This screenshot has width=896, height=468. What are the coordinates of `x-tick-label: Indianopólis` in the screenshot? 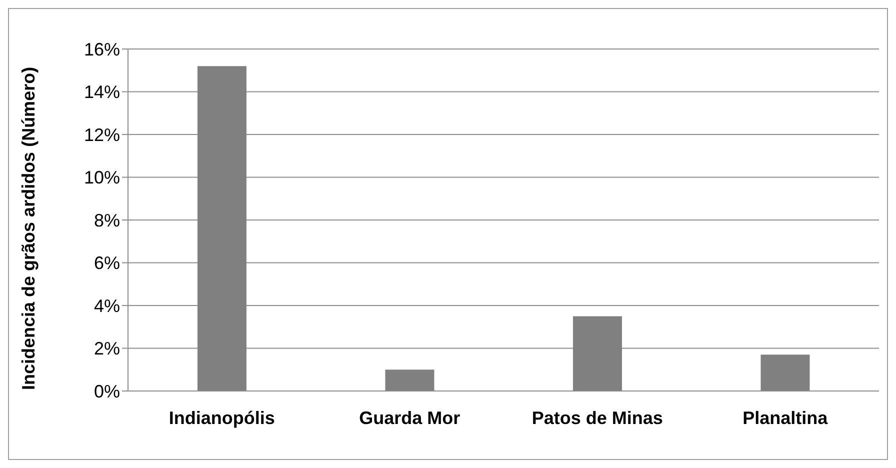 It's located at (221, 418).